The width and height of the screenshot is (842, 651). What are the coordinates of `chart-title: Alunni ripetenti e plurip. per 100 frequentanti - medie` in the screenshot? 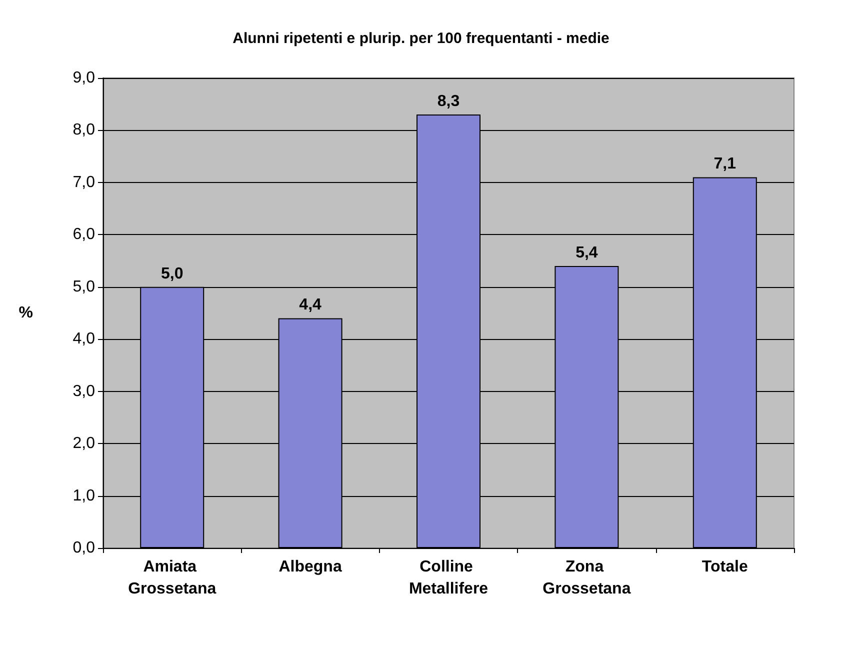 It's located at (421, 38).